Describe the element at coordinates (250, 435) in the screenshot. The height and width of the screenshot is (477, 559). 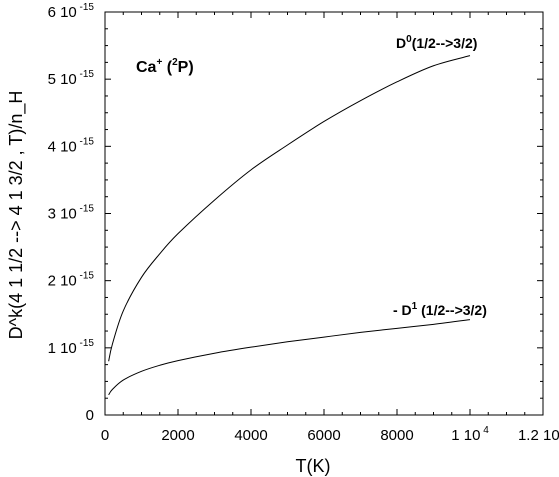
I see `x-tick-label: 4000` at that location.